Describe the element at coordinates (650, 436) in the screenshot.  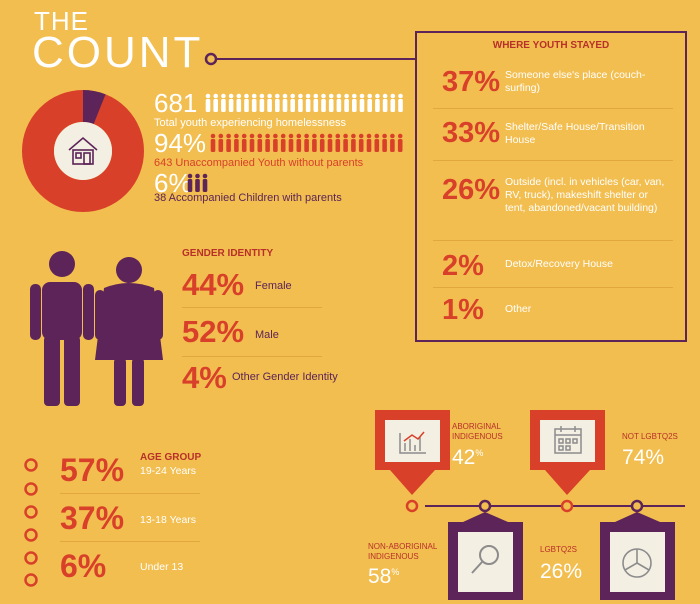
I see `not-lgbtq2s-label: NOT LGBTQ2S` at that location.